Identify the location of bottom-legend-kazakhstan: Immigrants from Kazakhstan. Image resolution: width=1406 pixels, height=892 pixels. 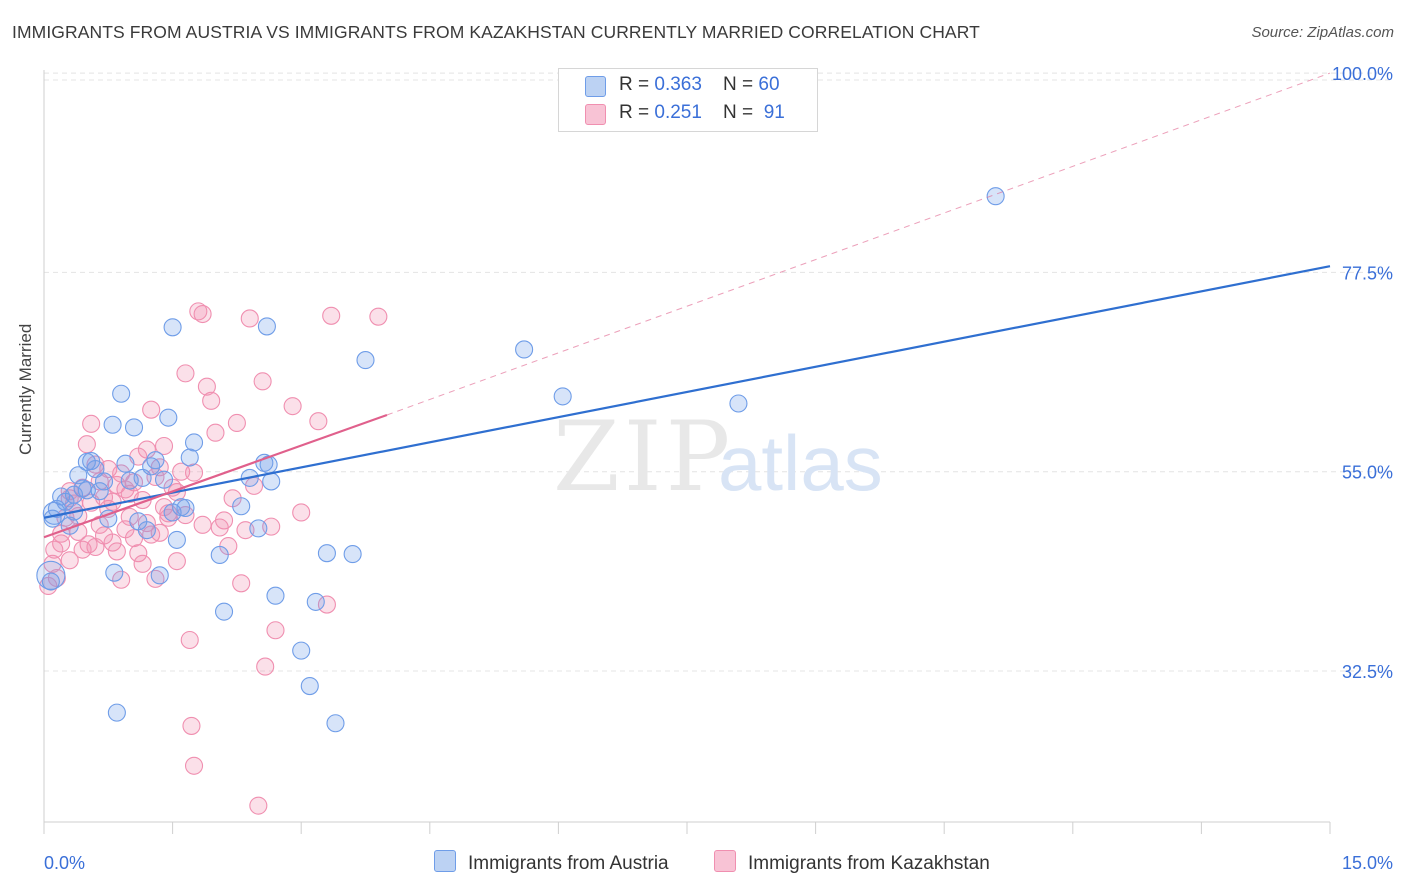
(852, 862).